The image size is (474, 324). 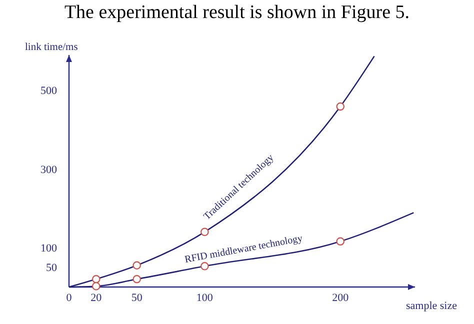 I want to click on y-axis-title: link time/ms, so click(x=51, y=47).